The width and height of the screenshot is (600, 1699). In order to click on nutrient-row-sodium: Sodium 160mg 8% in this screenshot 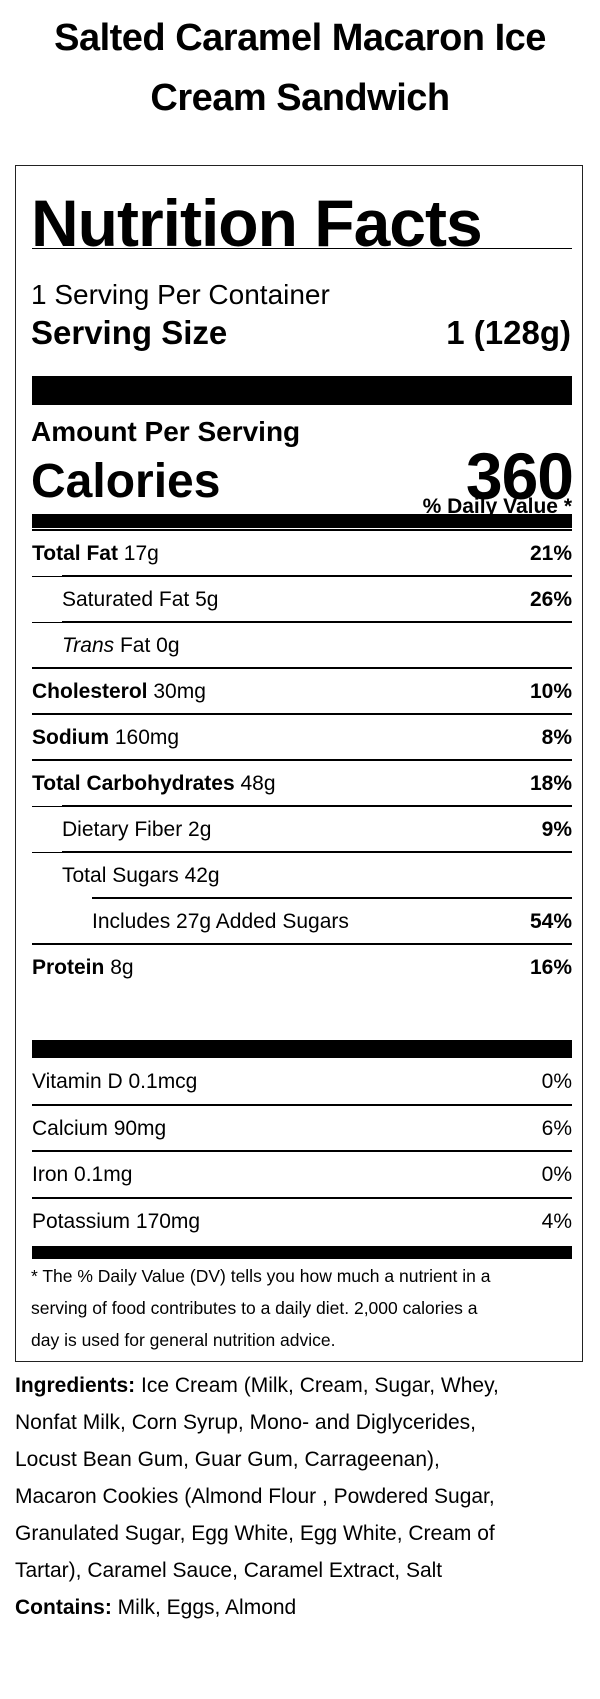, I will do `click(302, 738)`.